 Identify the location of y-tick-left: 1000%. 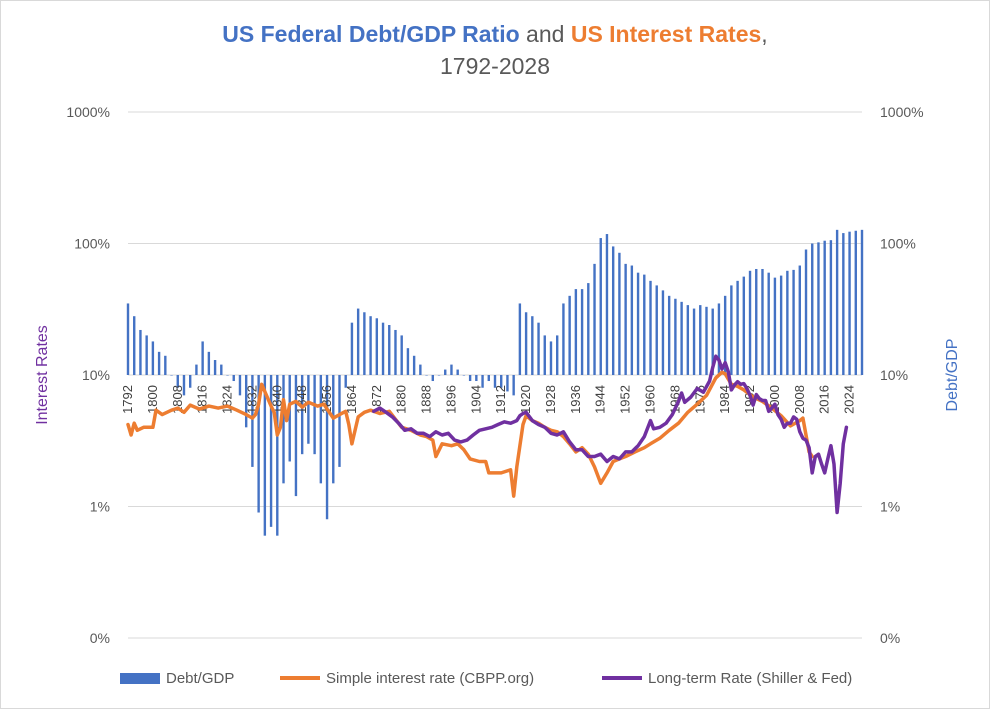
(88, 112).